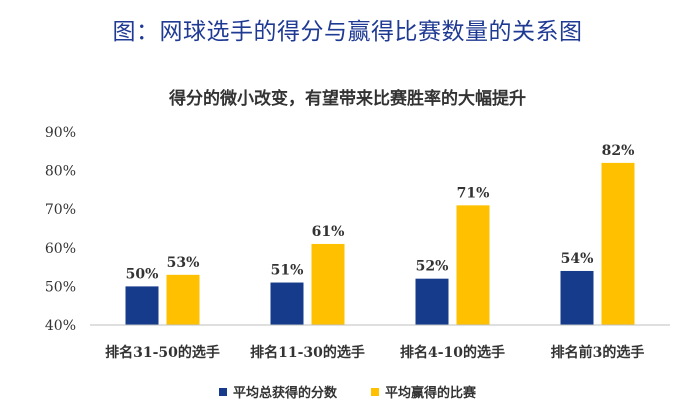  Describe the element at coordinates (183, 263) in the screenshot. I see `data-label-series-2-1: 53%` at that location.